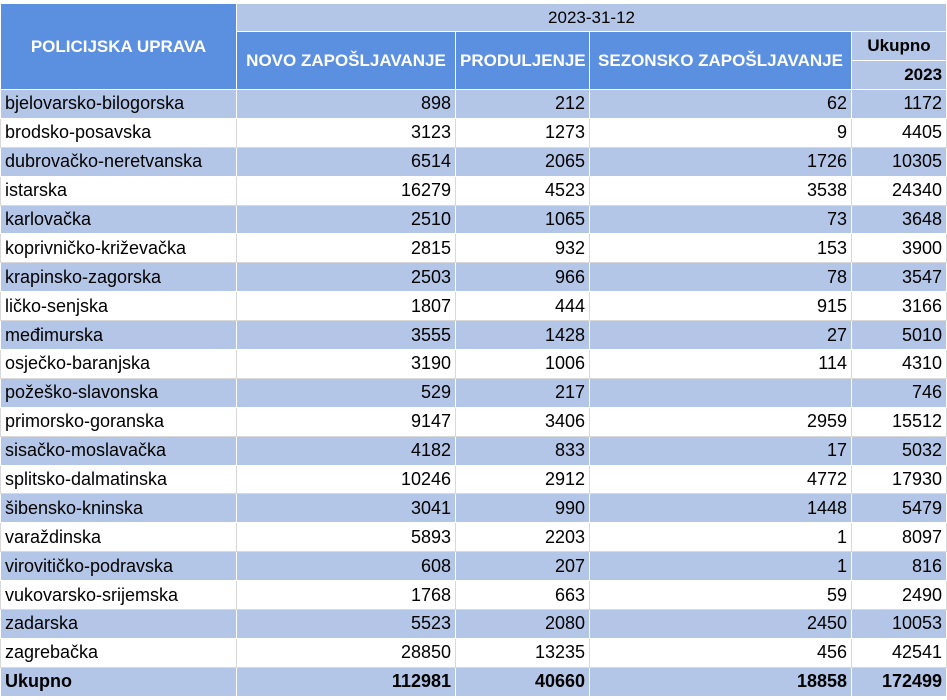 This screenshot has width=947, height=700. I want to click on cell-new: 28850, so click(346, 652).